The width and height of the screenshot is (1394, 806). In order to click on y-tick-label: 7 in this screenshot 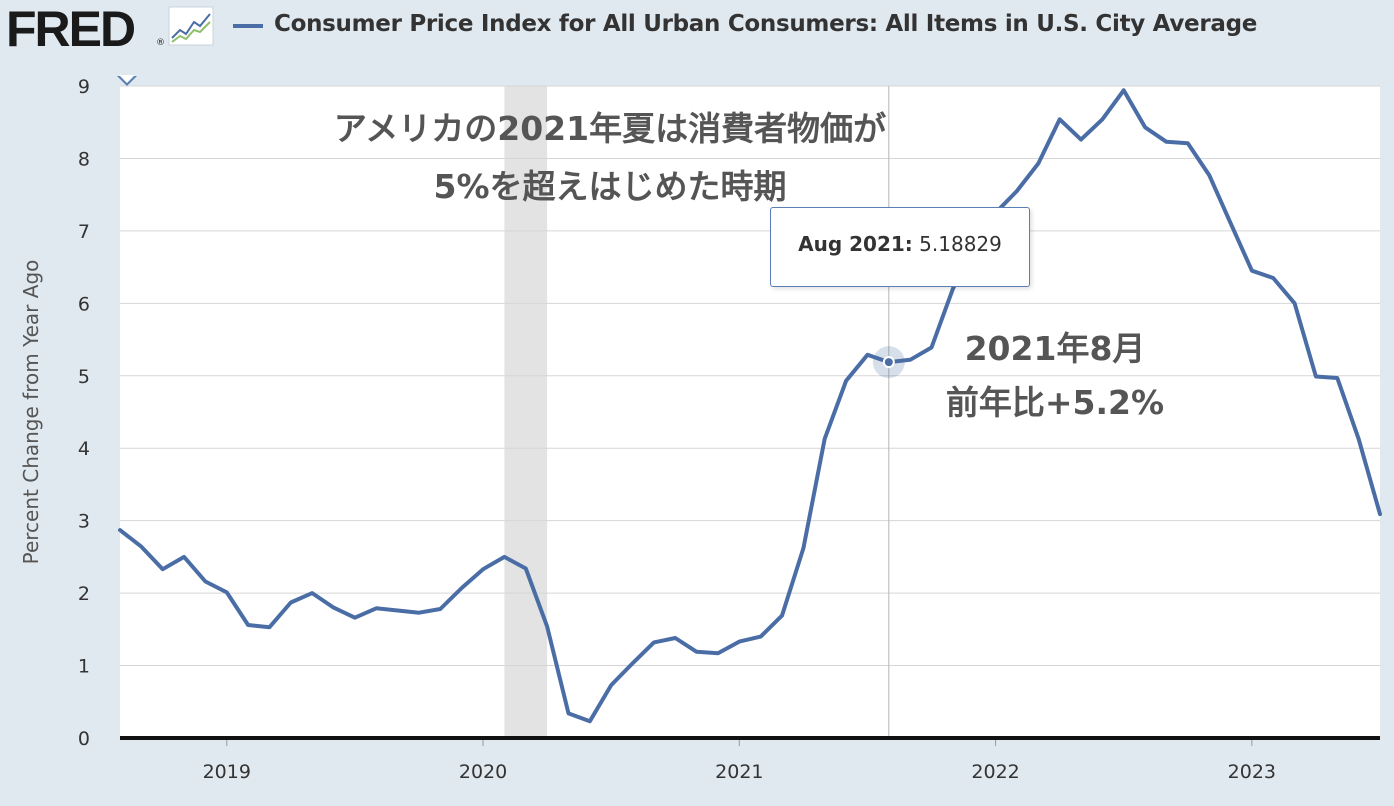, I will do `click(84, 232)`.